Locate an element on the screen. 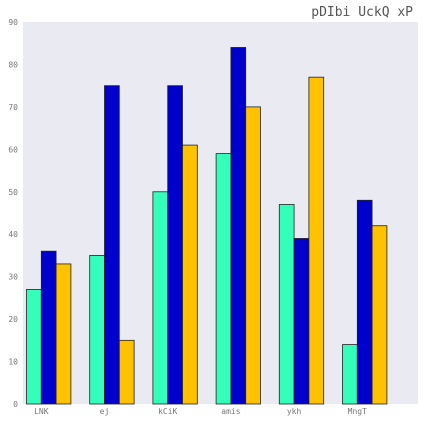  y-tick-label: 50 is located at coordinates (13, 192).